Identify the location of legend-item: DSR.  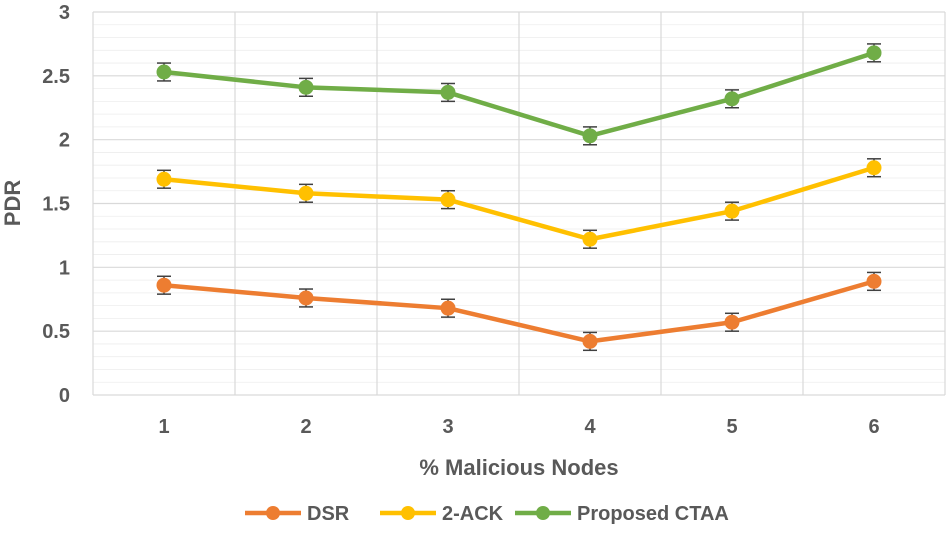
(297, 514).